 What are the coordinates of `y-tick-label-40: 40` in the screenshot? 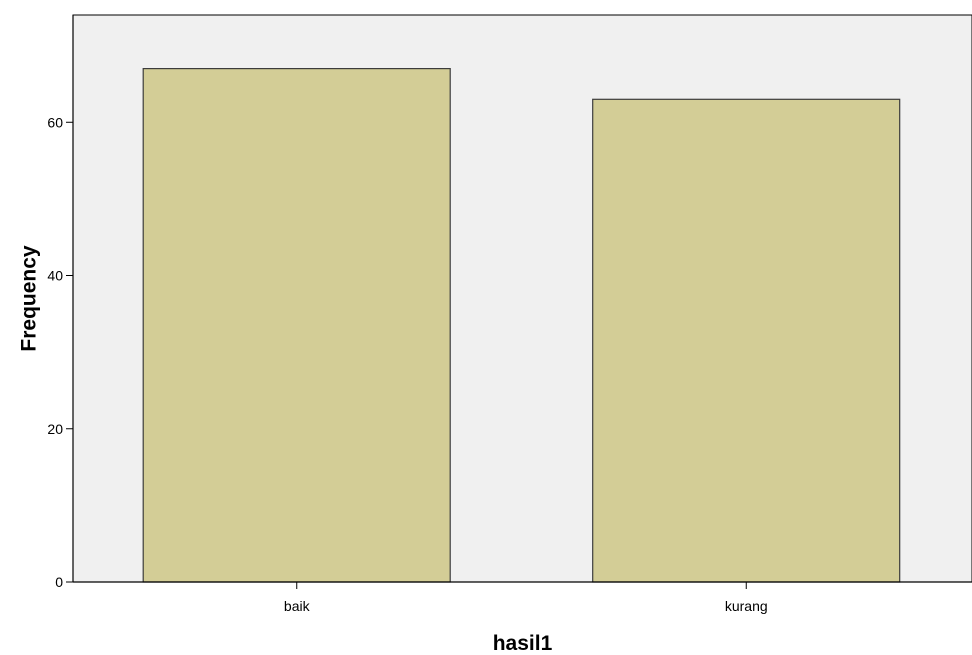 It's located at (55, 276).